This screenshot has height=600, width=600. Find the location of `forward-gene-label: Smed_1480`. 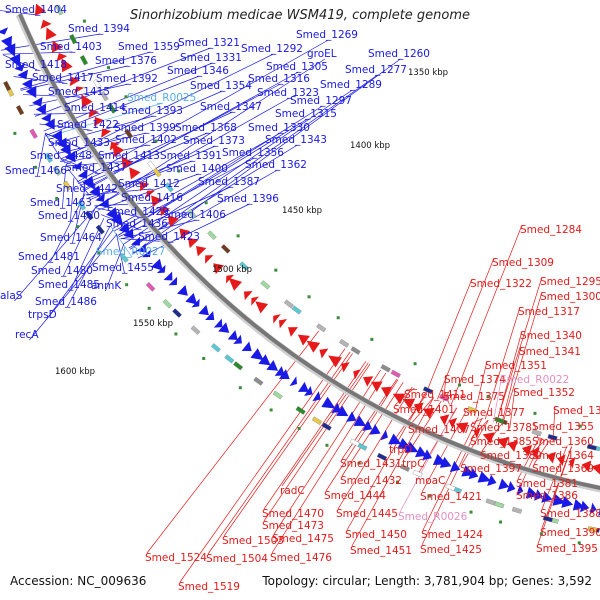

forward-gene-label: Smed_1480 is located at coordinates (62, 271).